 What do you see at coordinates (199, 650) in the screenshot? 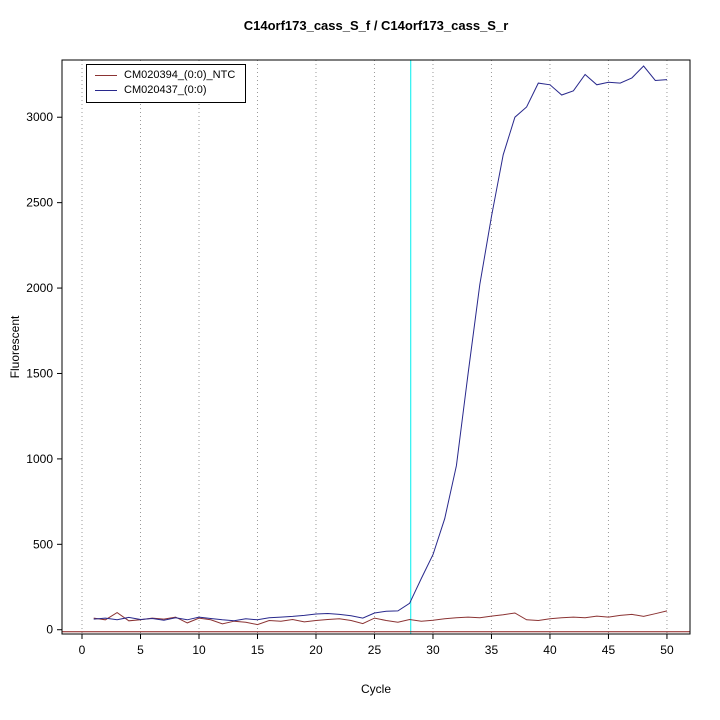
I see `x-tick-label: 10` at bounding box center [199, 650].